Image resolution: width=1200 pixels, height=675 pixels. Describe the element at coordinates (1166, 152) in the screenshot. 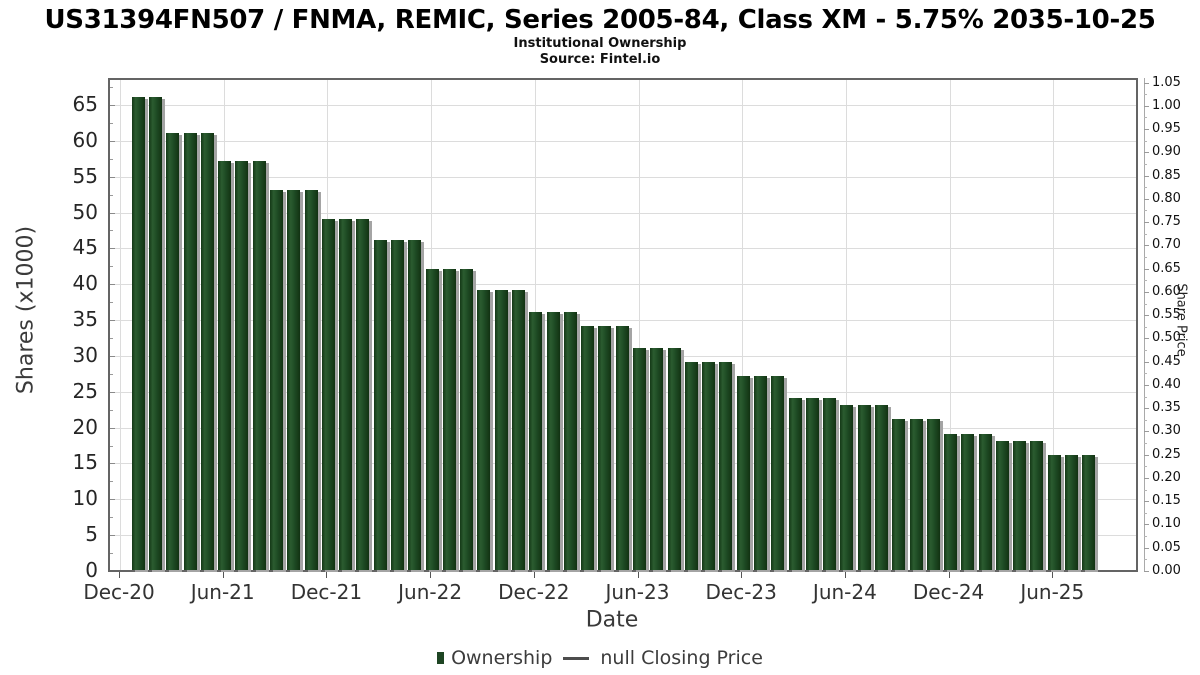

I see `right-tick-label: 0.90` at that location.